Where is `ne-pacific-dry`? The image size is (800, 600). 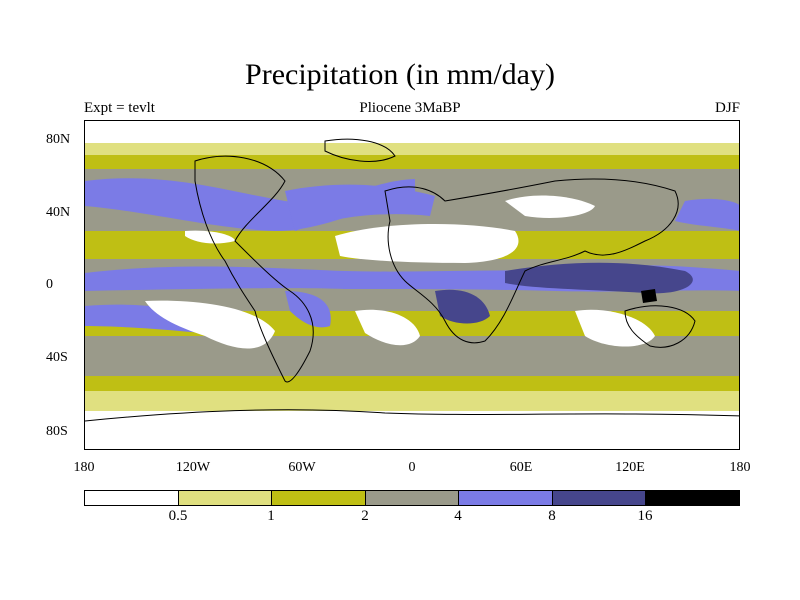 ne-pacific-dry is located at coordinates (210, 237).